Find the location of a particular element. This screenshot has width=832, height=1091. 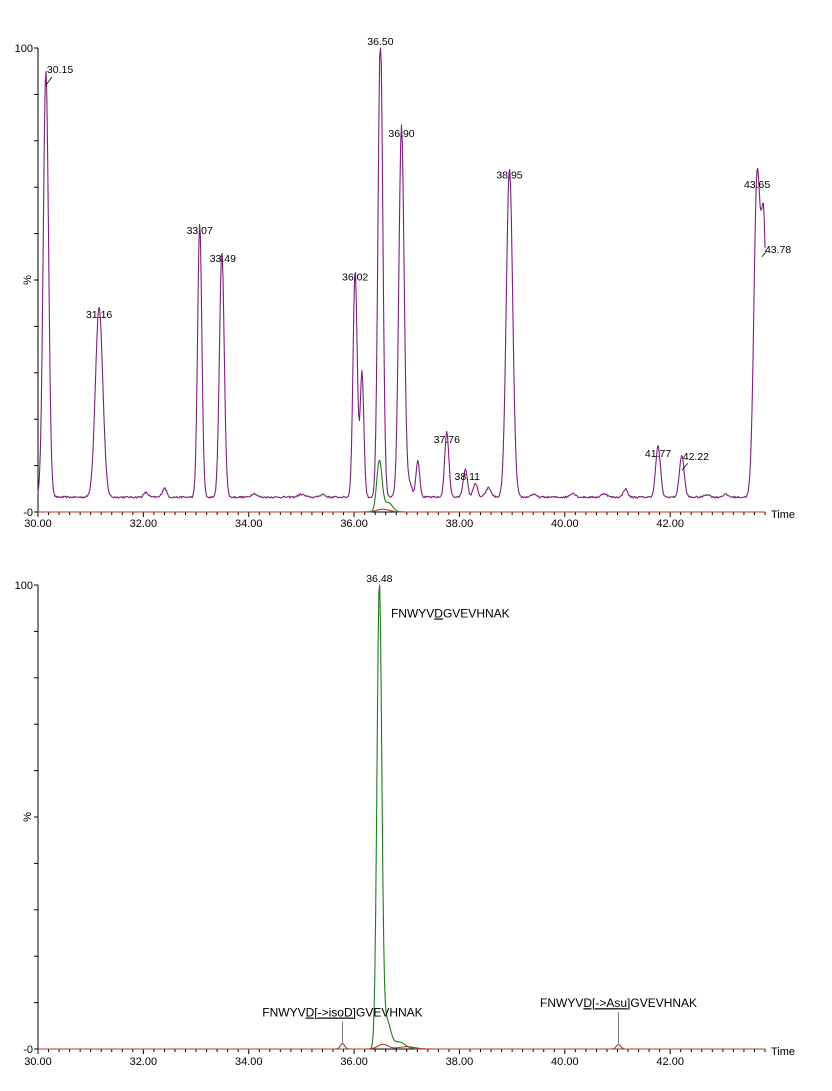

peak-label: 43.78 is located at coordinates (778, 250).